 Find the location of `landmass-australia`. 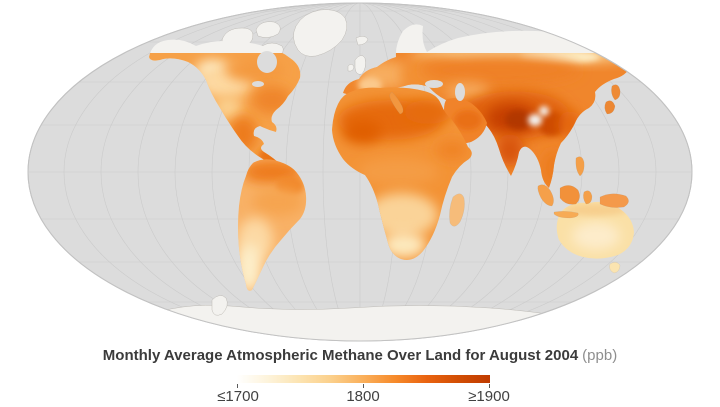

landmass-australia is located at coordinates (595, 230).